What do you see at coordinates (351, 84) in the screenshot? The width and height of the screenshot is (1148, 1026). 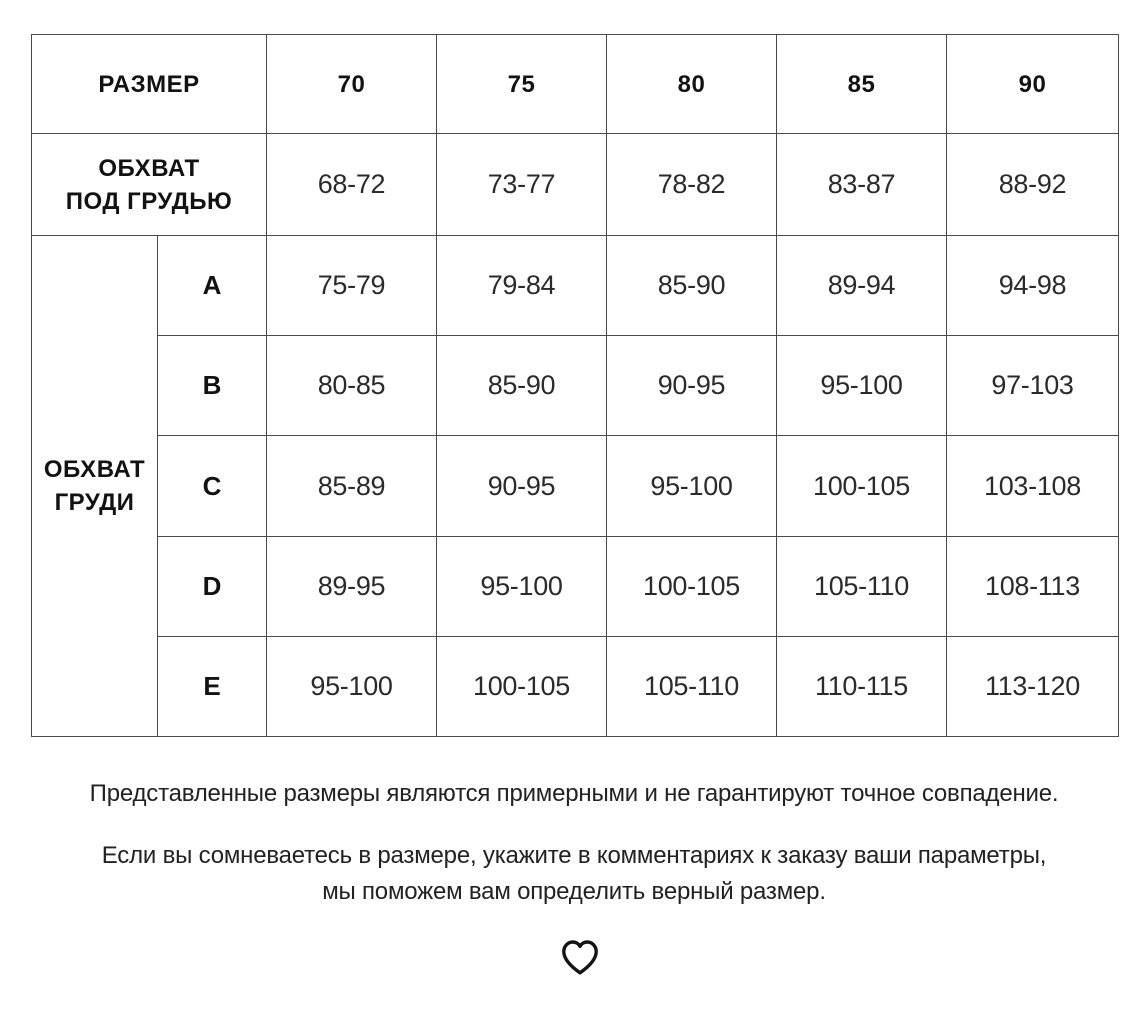 I see `size-column-header: 70` at bounding box center [351, 84].